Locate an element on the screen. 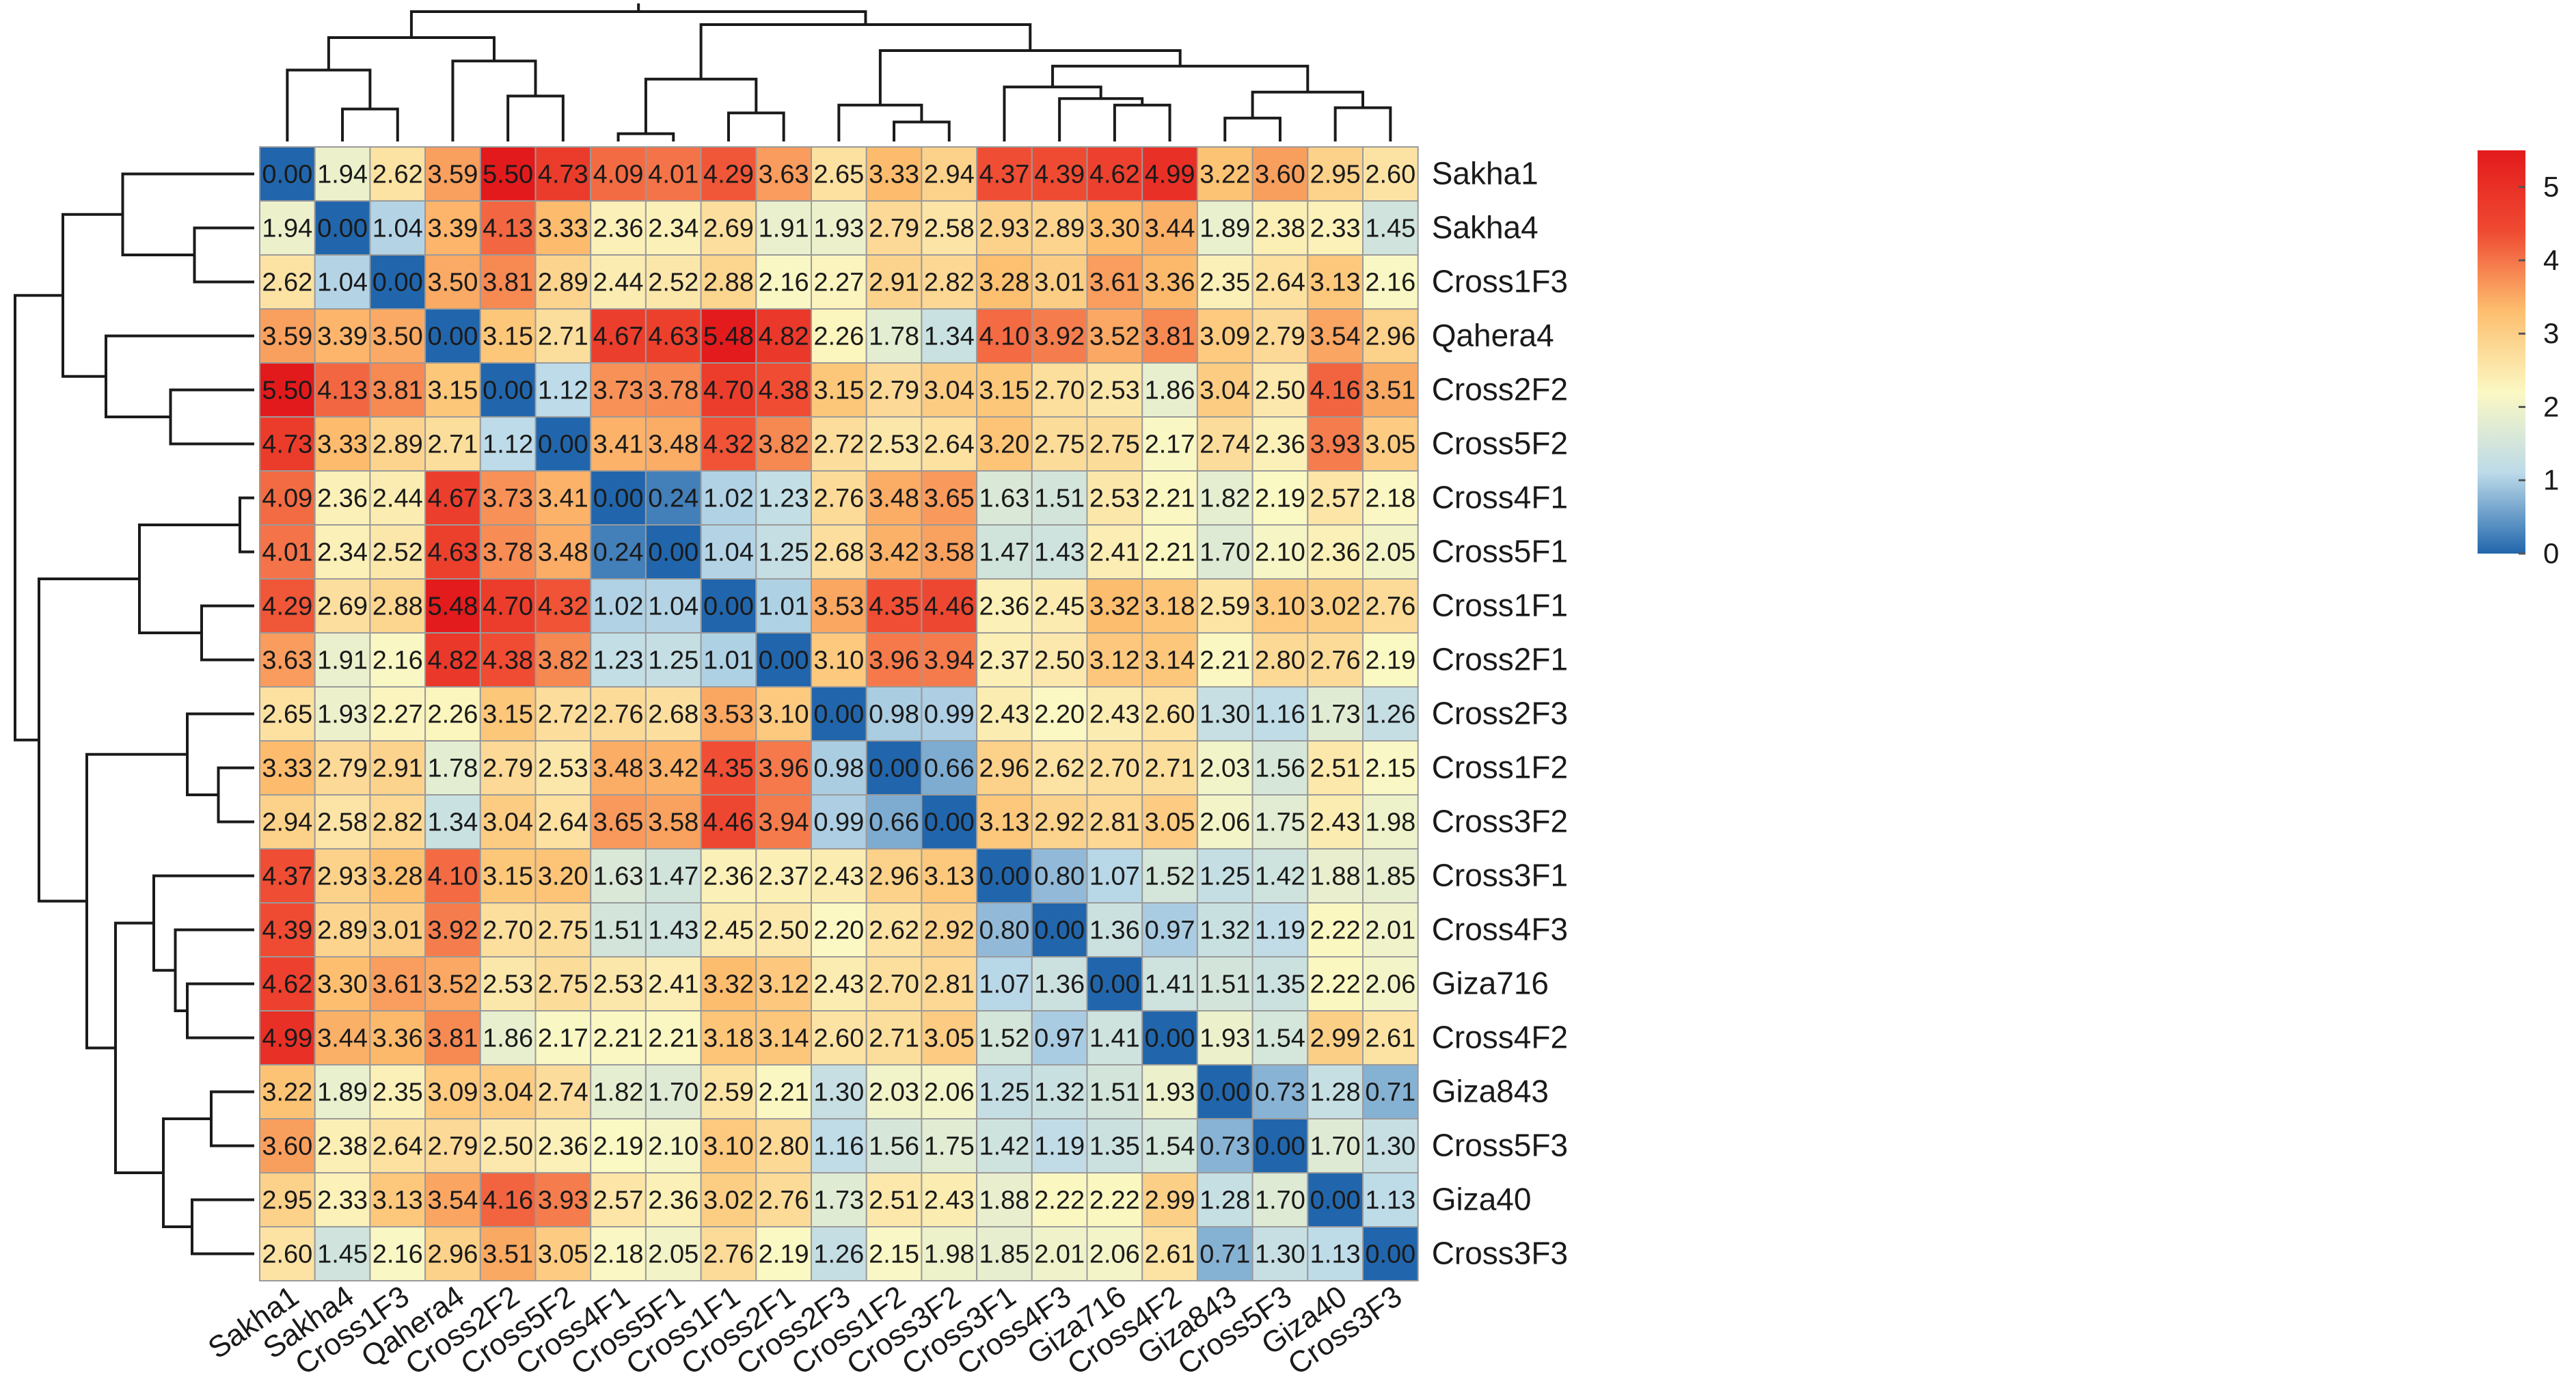 This screenshot has width=2576, height=1399. cell-value-label: 2.41 is located at coordinates (673, 984).